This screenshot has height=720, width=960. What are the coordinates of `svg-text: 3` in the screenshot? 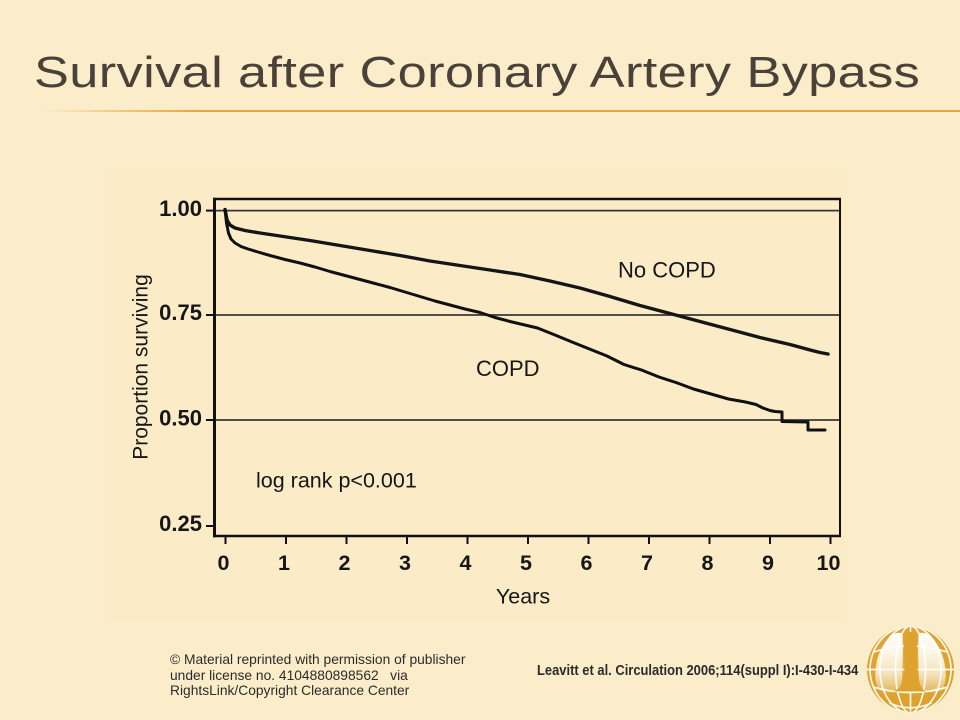 It's located at (405, 563).